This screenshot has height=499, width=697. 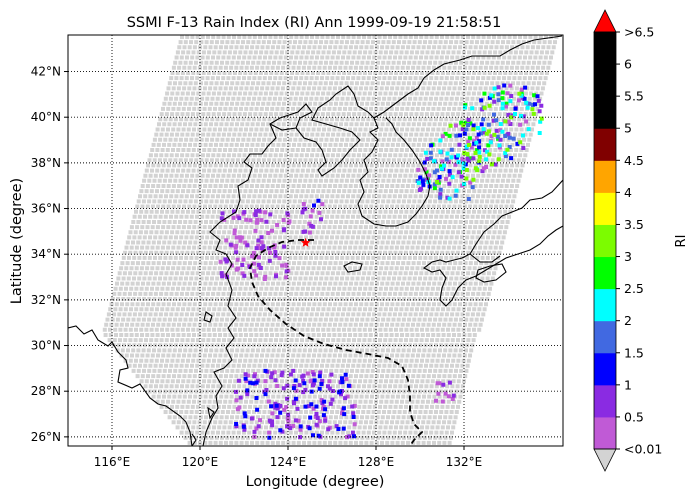 What do you see at coordinates (634, 352) in the screenshot?
I see `colorbar-tick-label: 1.5` at bounding box center [634, 352].